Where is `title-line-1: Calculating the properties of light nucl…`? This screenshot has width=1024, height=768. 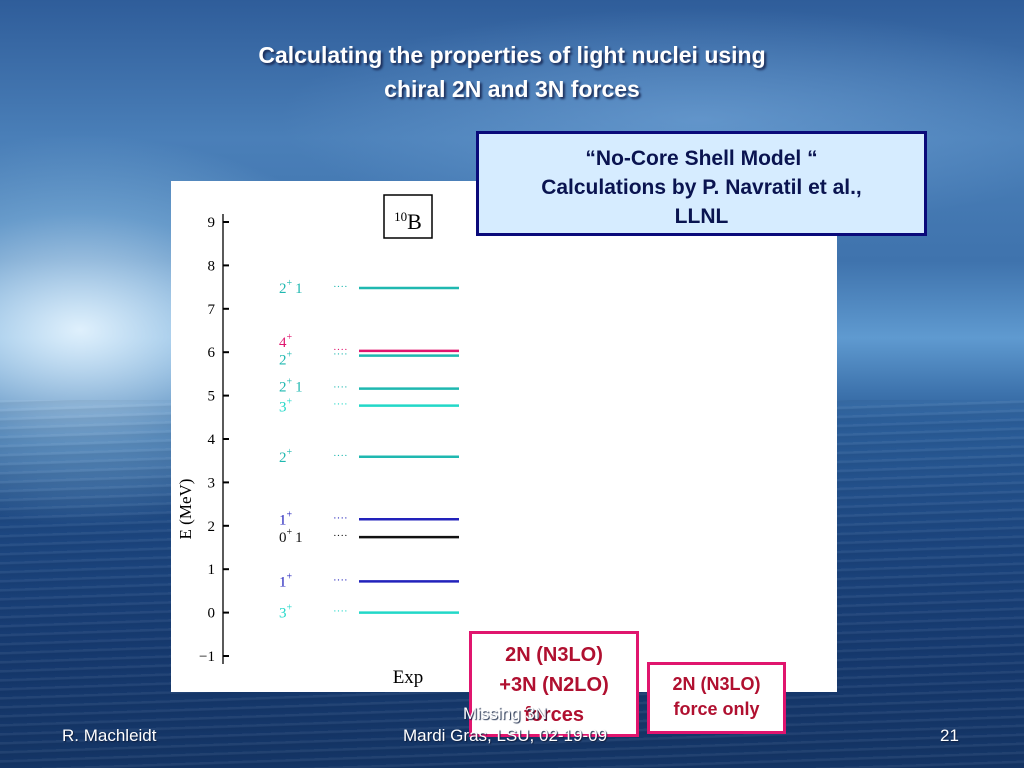
title-line-1: Calculating the properties of light nucl… is located at coordinates (512, 55).